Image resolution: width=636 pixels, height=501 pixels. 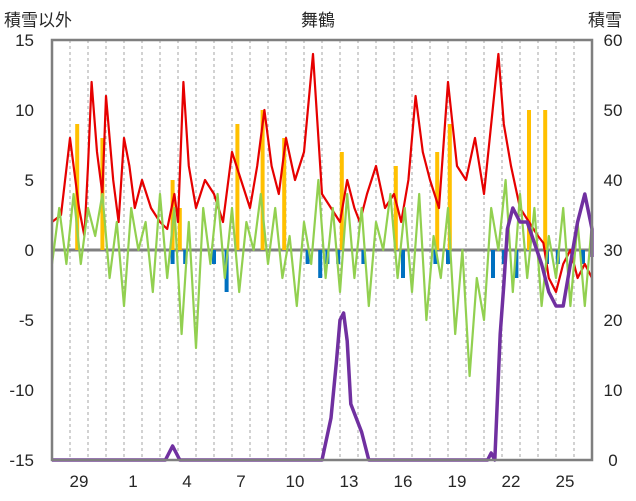 What do you see at coordinates (511, 481) in the screenshot?
I see `x-tick-label: 22` at bounding box center [511, 481].